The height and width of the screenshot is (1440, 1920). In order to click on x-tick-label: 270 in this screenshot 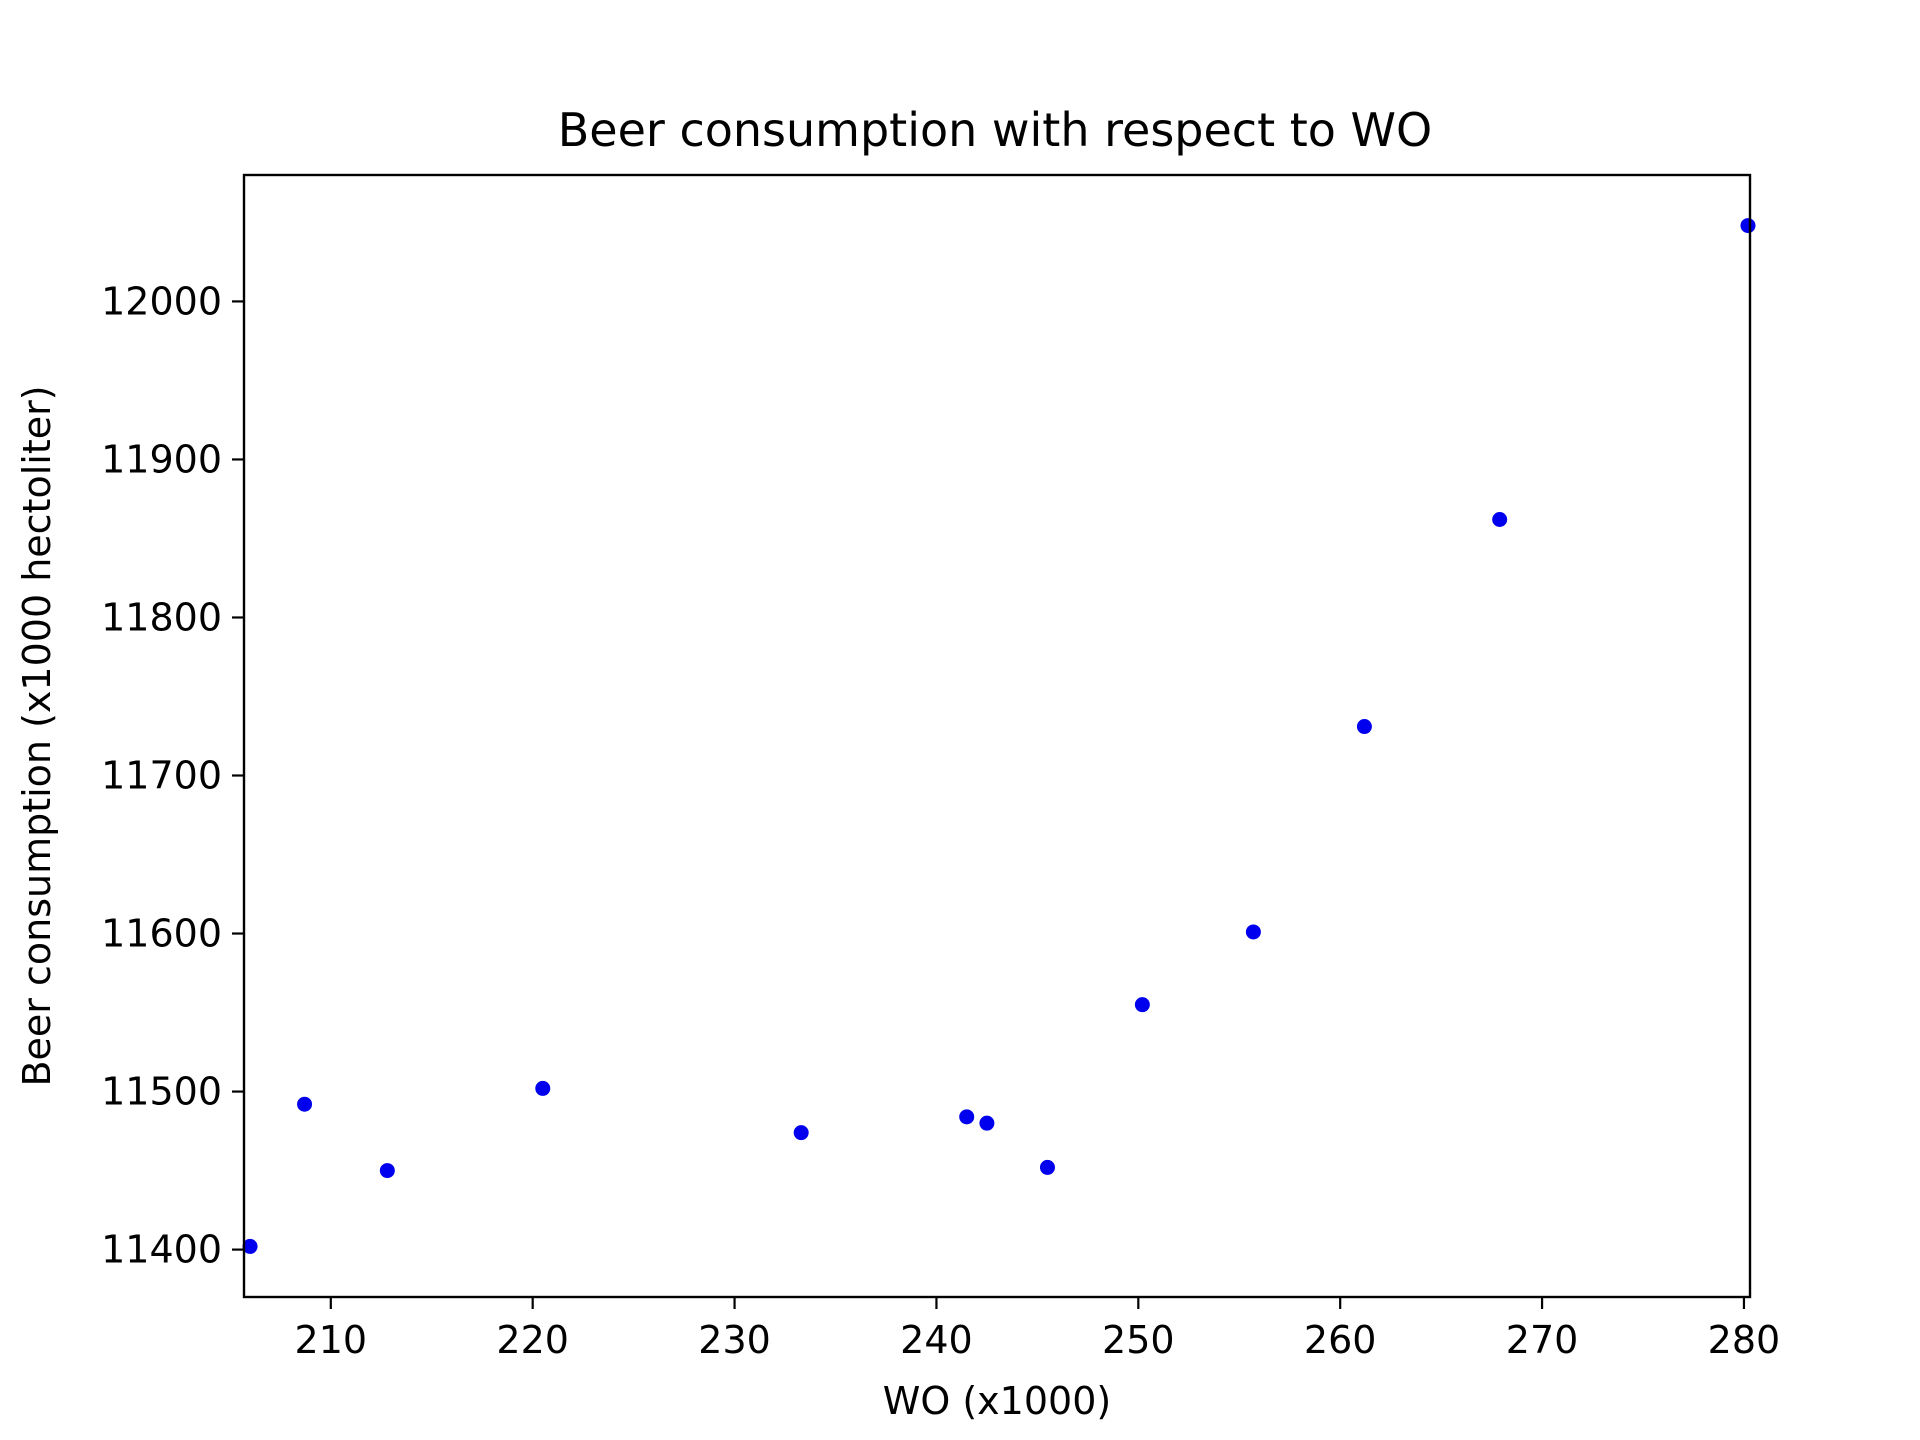, I will do `click(1542, 1340)`.